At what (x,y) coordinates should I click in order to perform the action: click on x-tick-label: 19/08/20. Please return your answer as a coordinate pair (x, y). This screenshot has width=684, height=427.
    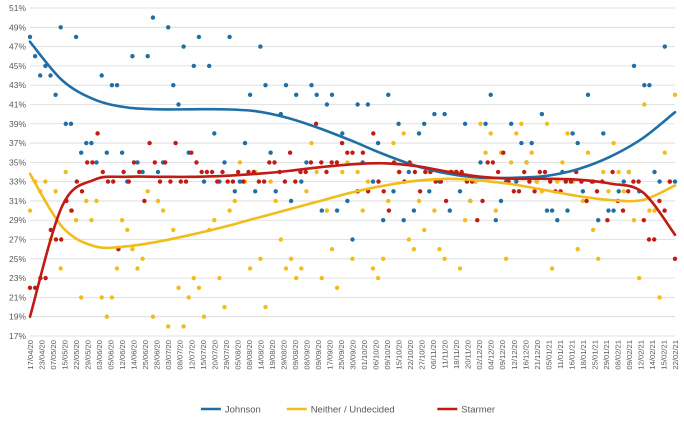
    Looking at the image, I should click on (272, 355).